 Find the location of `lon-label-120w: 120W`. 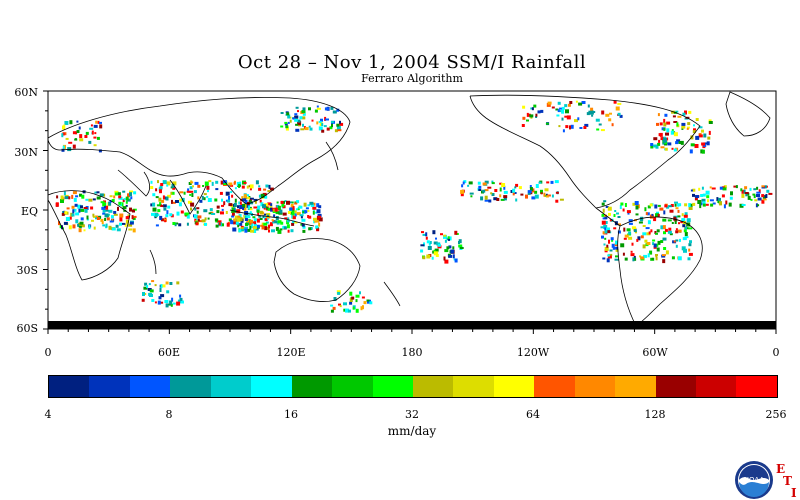

lon-label-120w: 120W is located at coordinates (533, 352).